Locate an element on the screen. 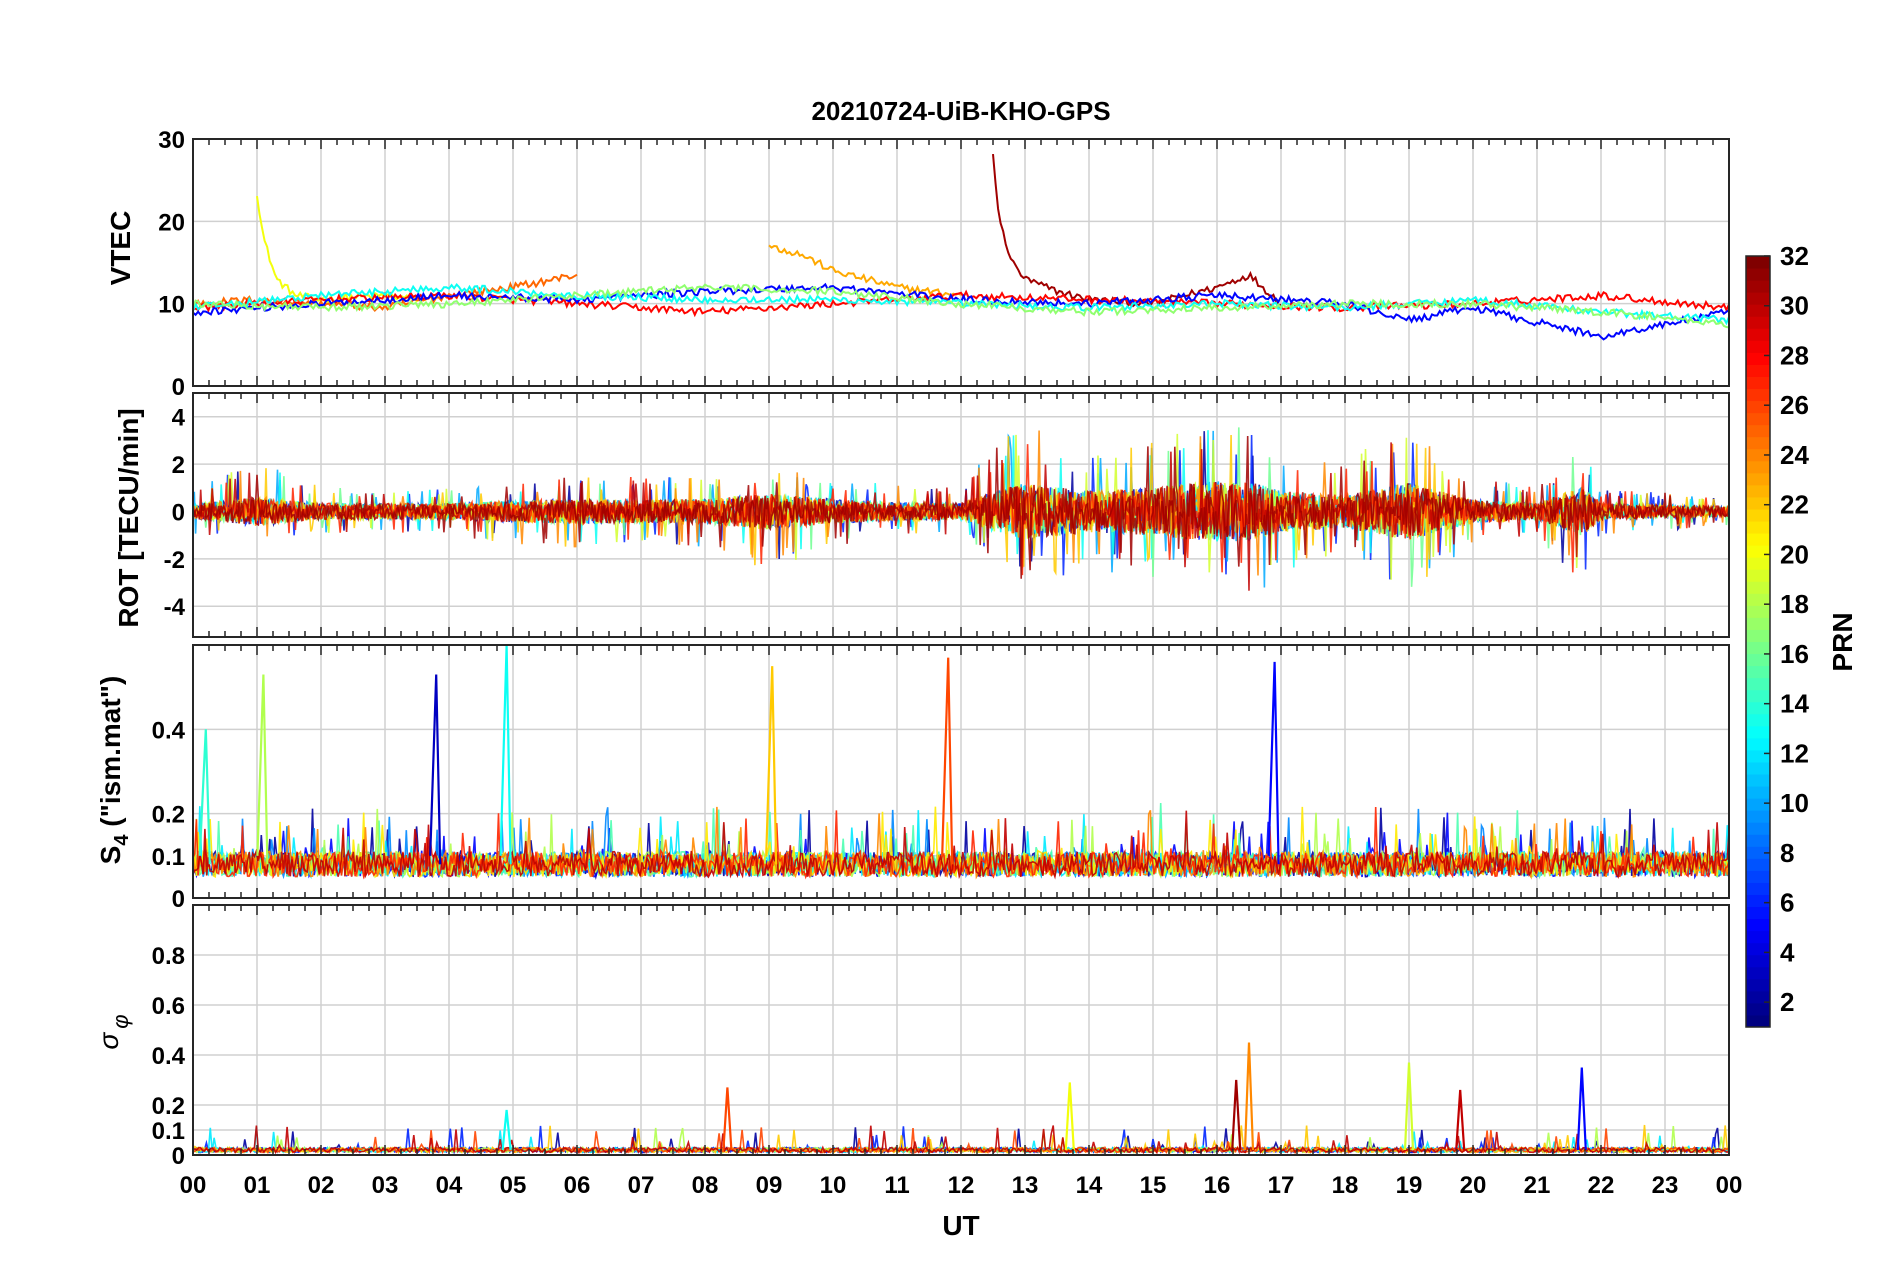  colorbar-tick-label: 26 is located at coordinates (1794, 405).